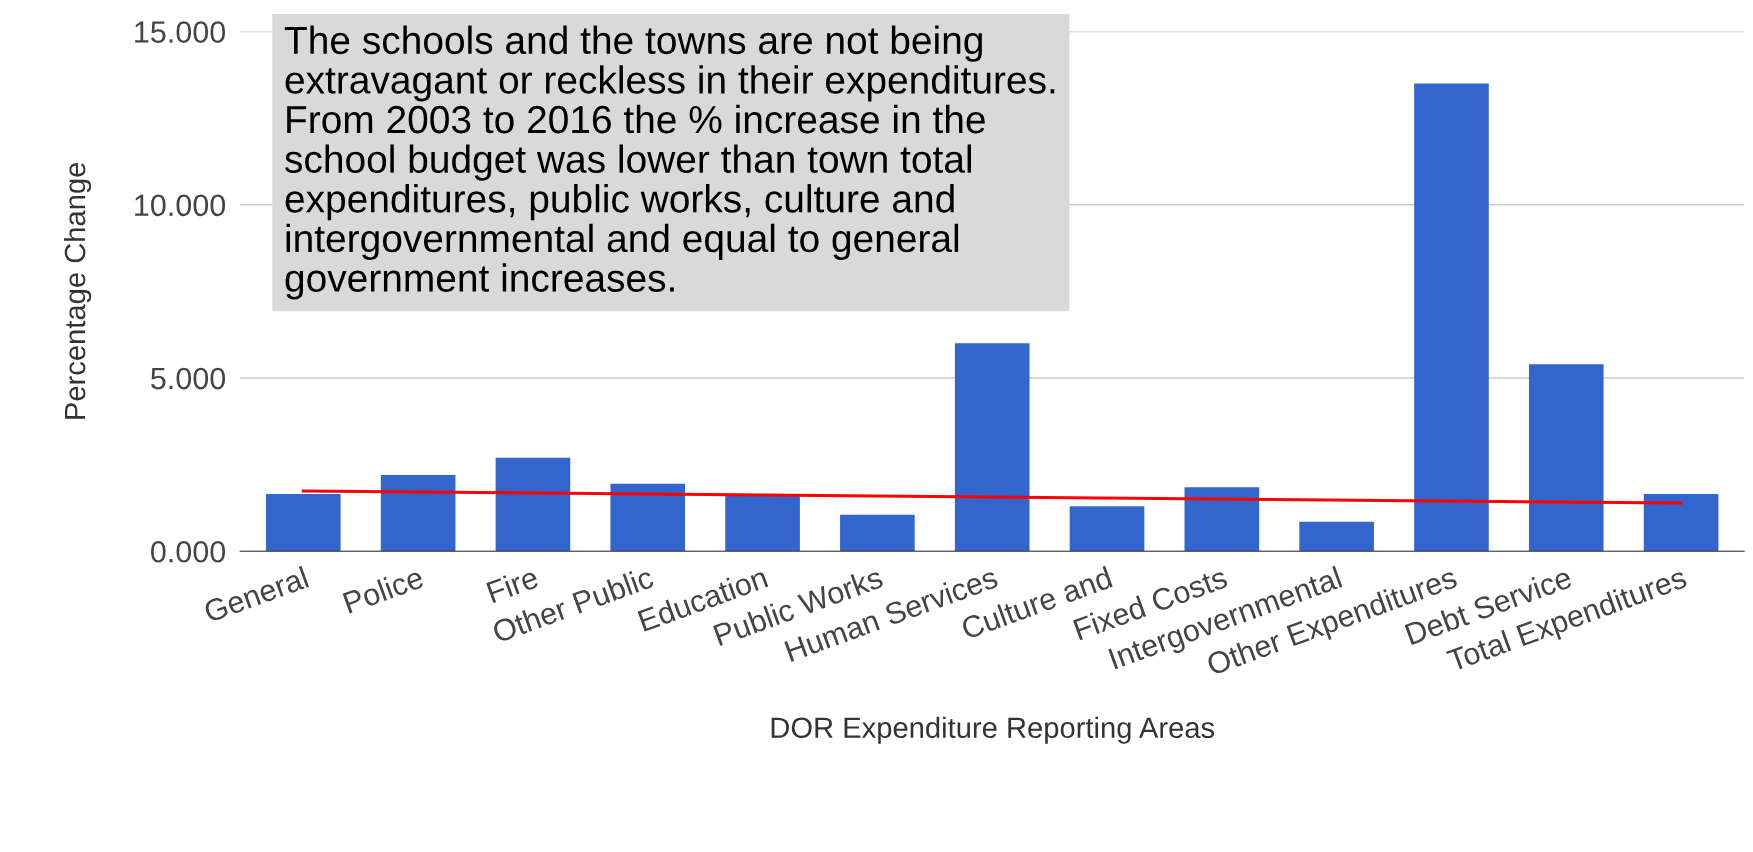 The image size is (1753, 852). I want to click on x-tick-label: Fire, so click(512, 584).